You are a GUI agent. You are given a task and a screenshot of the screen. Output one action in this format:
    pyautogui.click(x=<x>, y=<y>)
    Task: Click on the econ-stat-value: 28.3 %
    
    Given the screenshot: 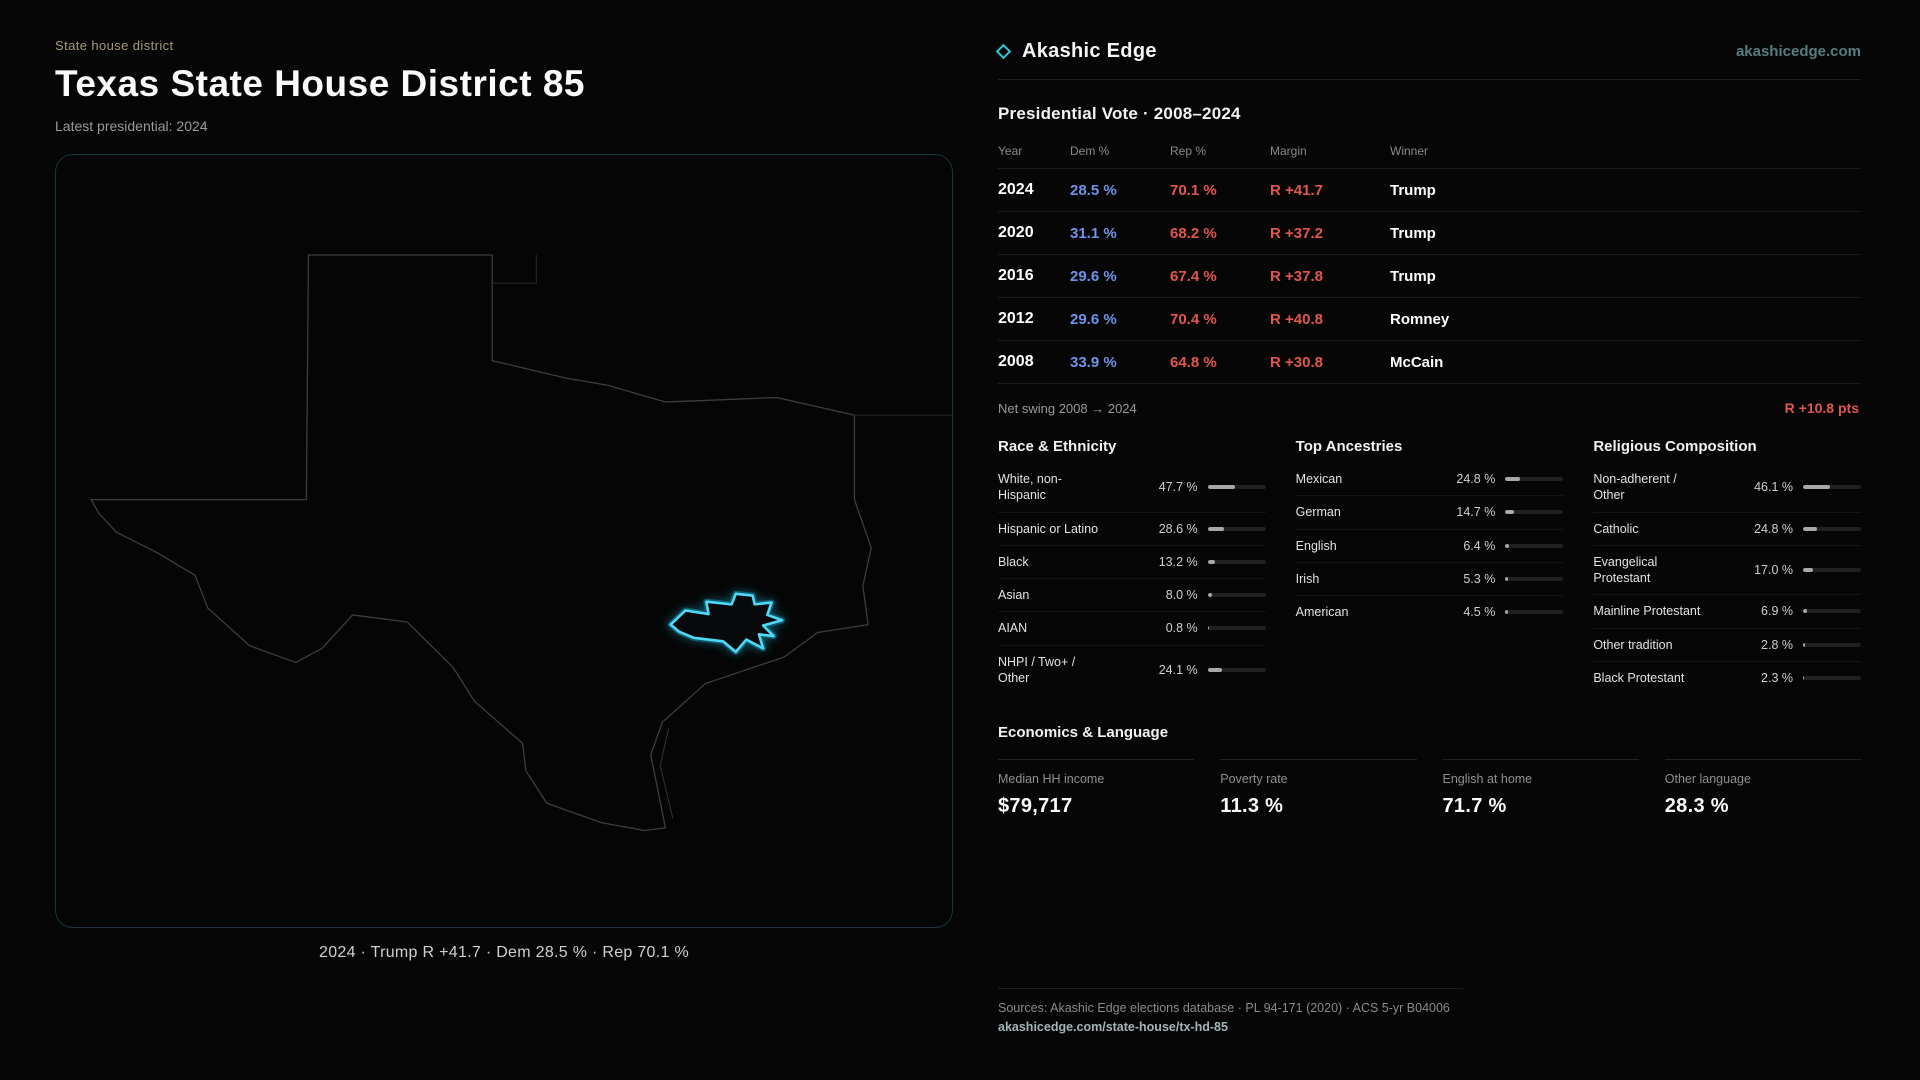 What is the action you would take?
    pyautogui.click(x=1696, y=806)
    